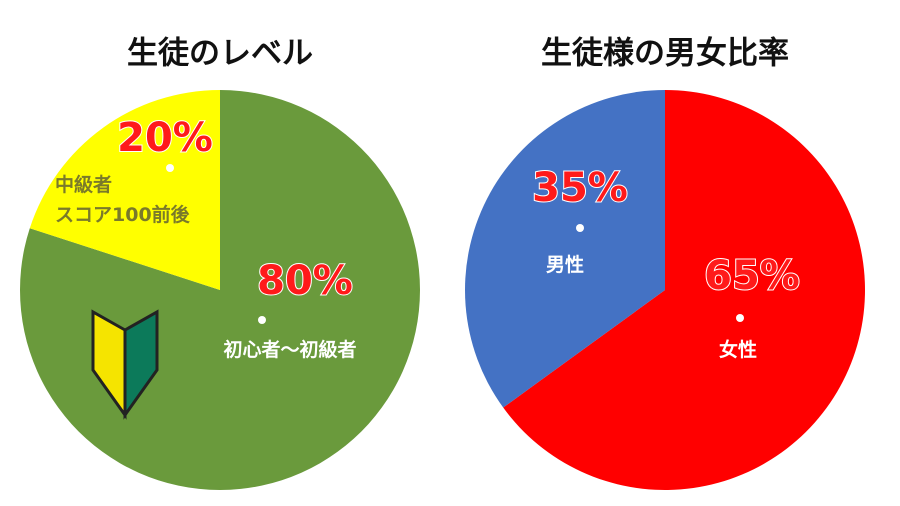  I want to click on value-label: 20%, so click(165, 138).